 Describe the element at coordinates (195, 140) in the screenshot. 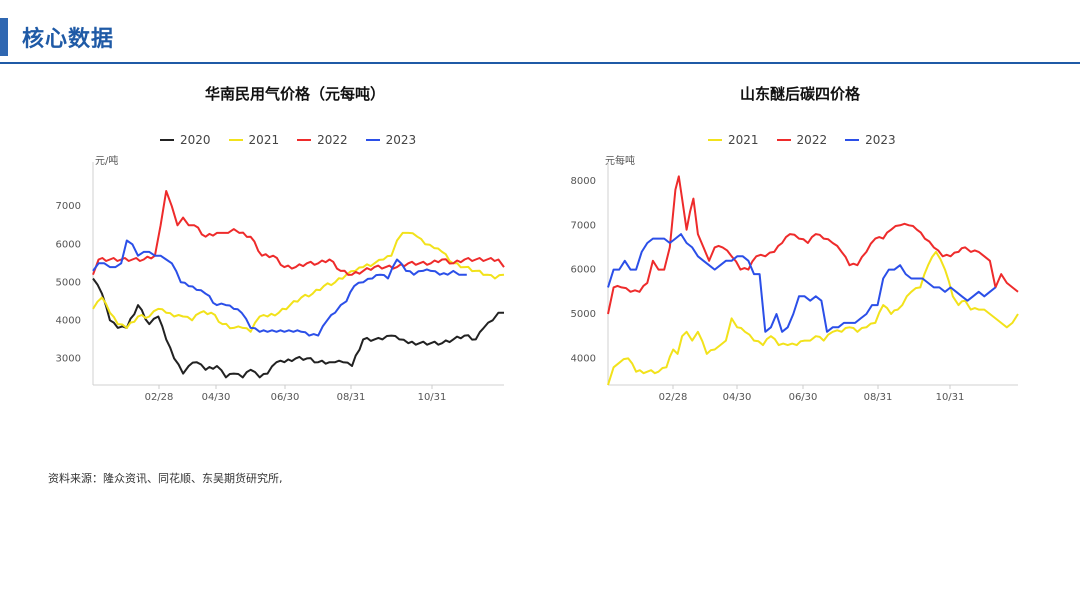

I see `legend-label: 2020` at that location.